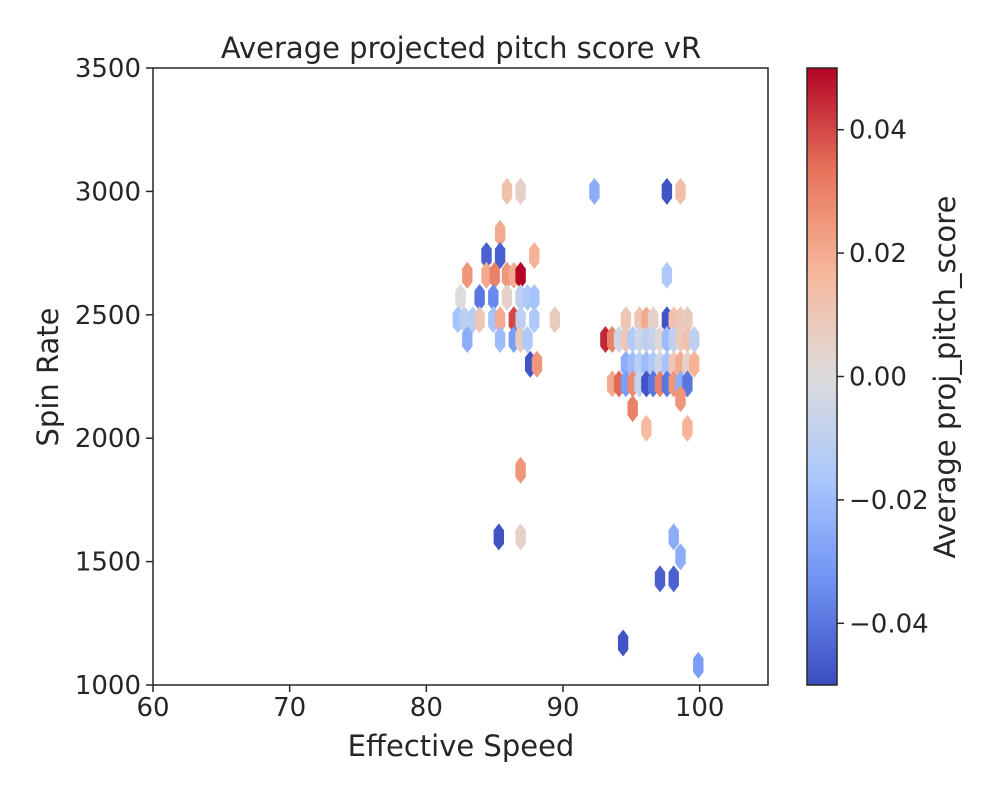 This screenshot has height=804, width=1000. What do you see at coordinates (889, 624) in the screenshot?
I see `colorbar-tick-label: −0.04` at bounding box center [889, 624].